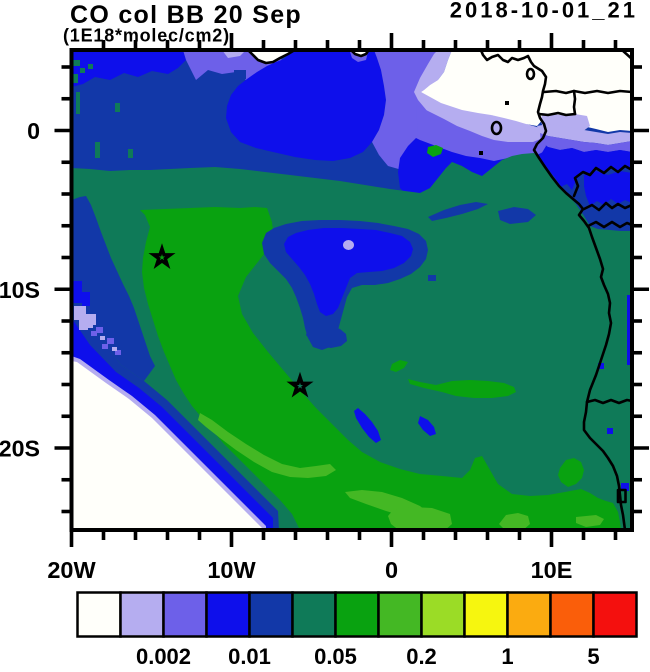 The height and width of the screenshot is (672, 650). I want to click on svg-text: 2018-10-01_21, so click(544, 11).